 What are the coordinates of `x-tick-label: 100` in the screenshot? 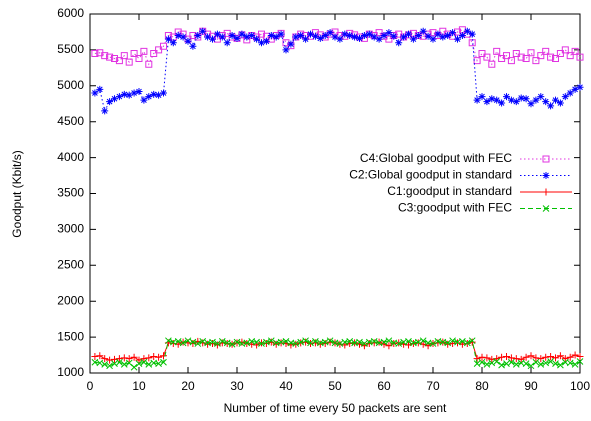 It's located at (580, 386).